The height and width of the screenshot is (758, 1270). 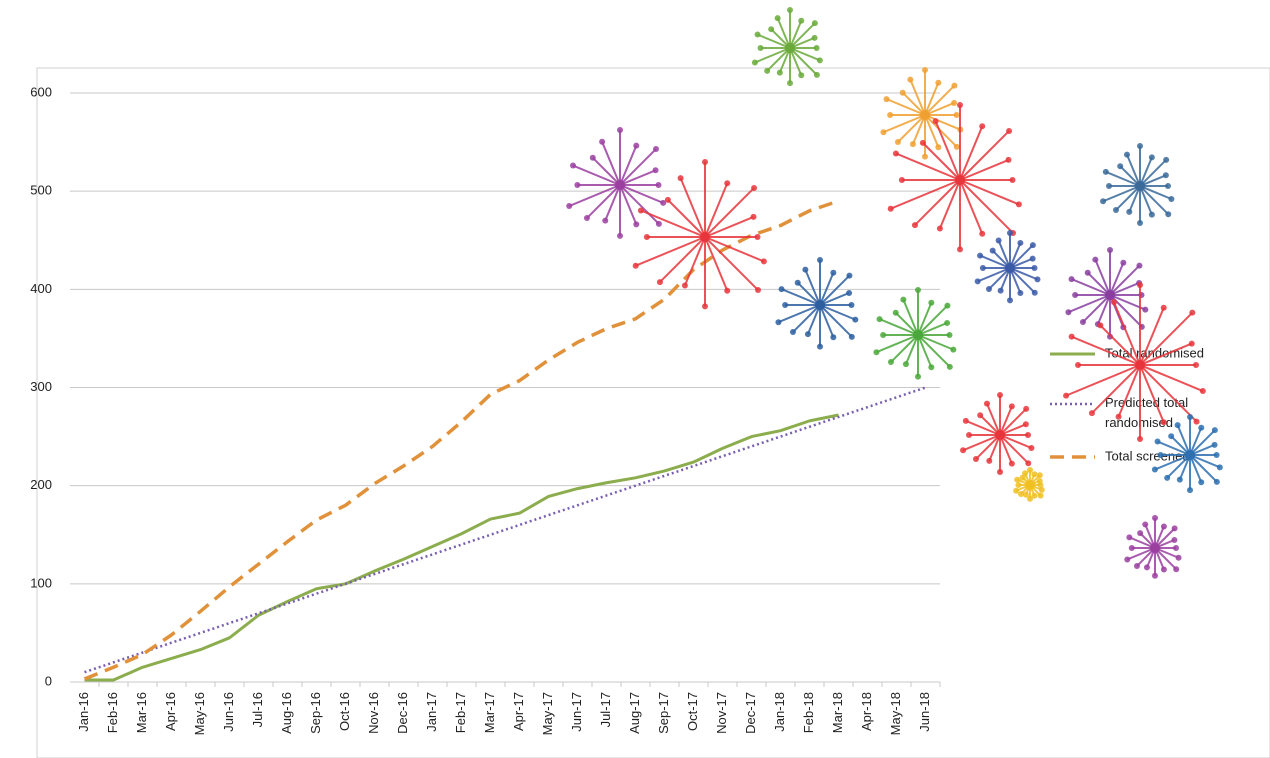 What do you see at coordinates (721, 713) in the screenshot?
I see `x-tick-label: Nov-17` at bounding box center [721, 713].